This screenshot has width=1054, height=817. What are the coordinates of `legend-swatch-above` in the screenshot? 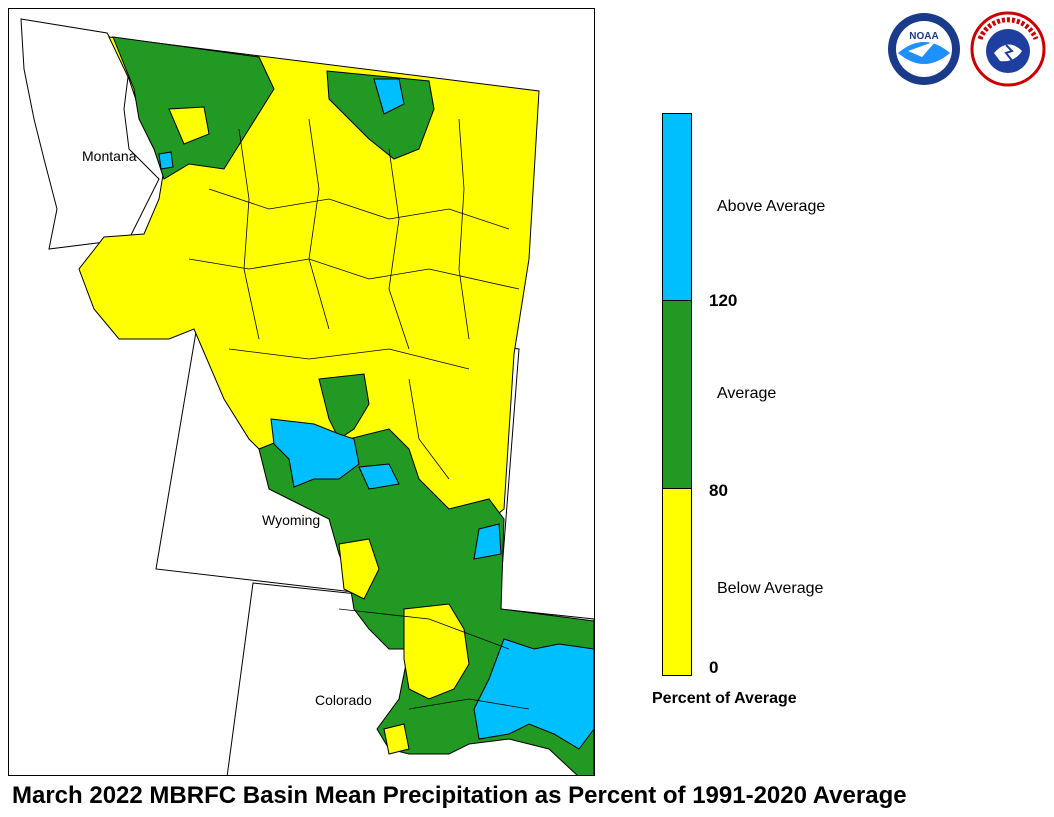 It's located at (677, 208).